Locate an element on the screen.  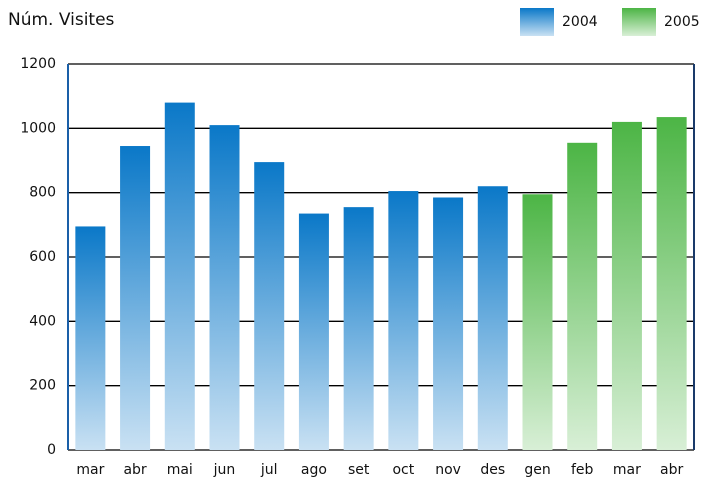
x-tick-label: mai is located at coordinates (180, 470).